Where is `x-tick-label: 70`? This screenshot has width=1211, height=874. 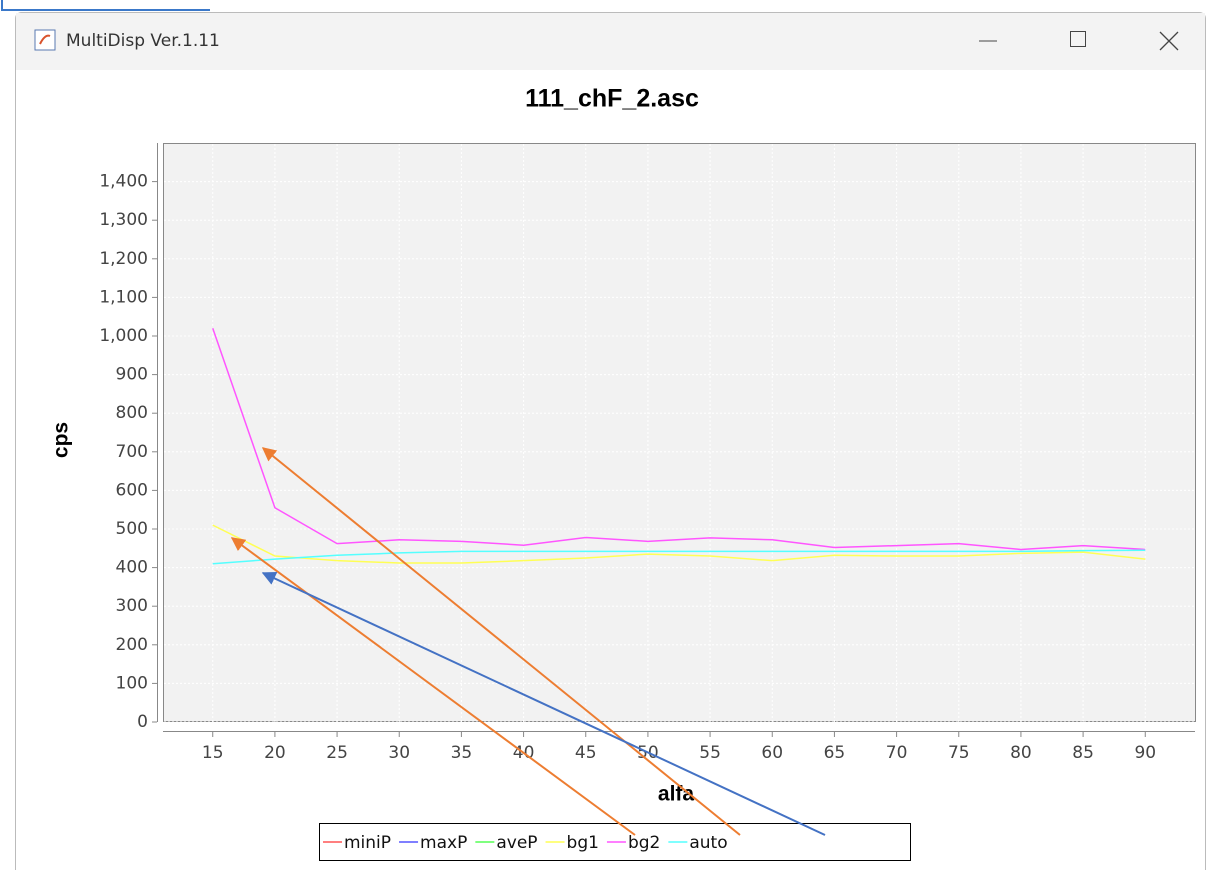
x-tick-label: 70 is located at coordinates (897, 753).